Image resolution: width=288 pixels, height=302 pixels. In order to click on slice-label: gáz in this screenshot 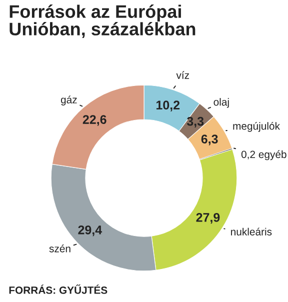, I will do `click(68, 101)`.